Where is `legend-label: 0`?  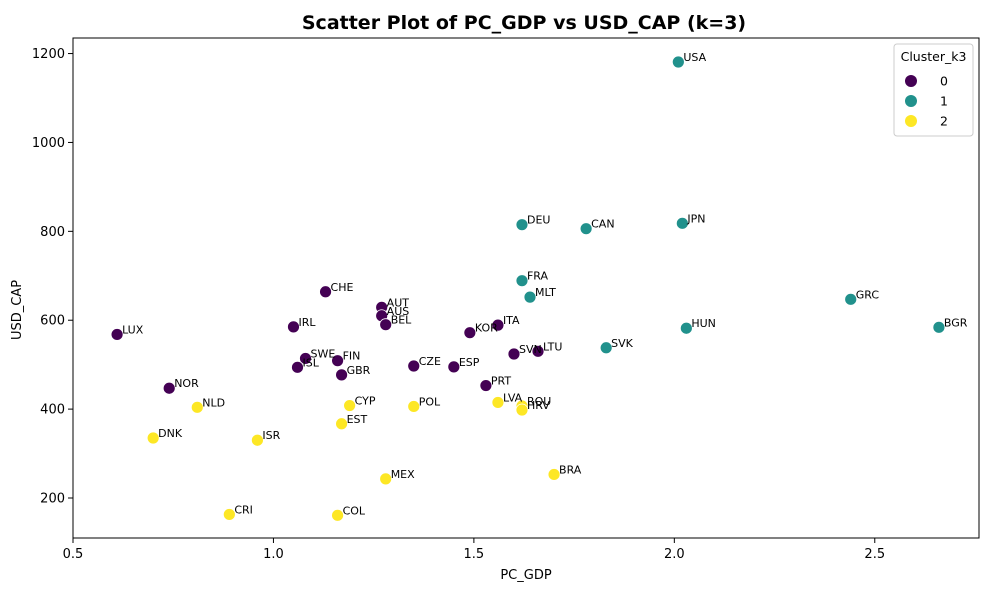 legend-label: 0 is located at coordinates (944, 81).